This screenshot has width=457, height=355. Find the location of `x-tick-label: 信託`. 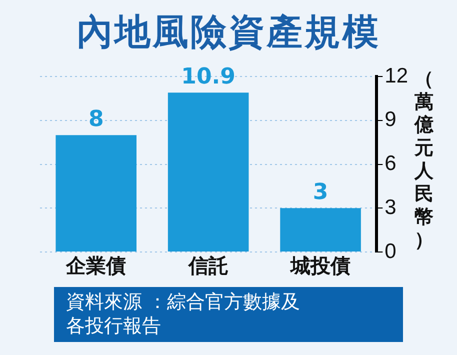

x-tick-label: 信託 is located at coordinates (207, 266).